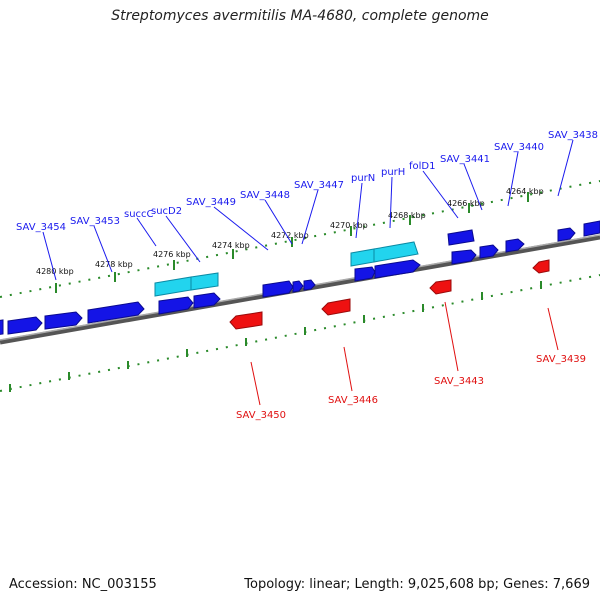  Describe the element at coordinates (411, 387) in the screenshot. I see `reverse-labels: SAV_3450 SAV_3446 SAV_3443 SAV_3439` at that location.